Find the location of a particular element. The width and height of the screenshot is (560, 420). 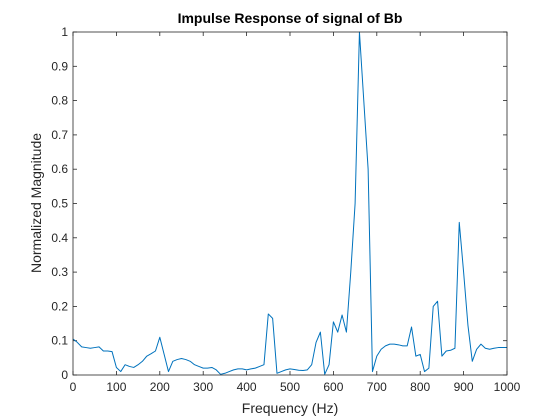

y-tick-label: 0.6 is located at coordinates (59, 169).